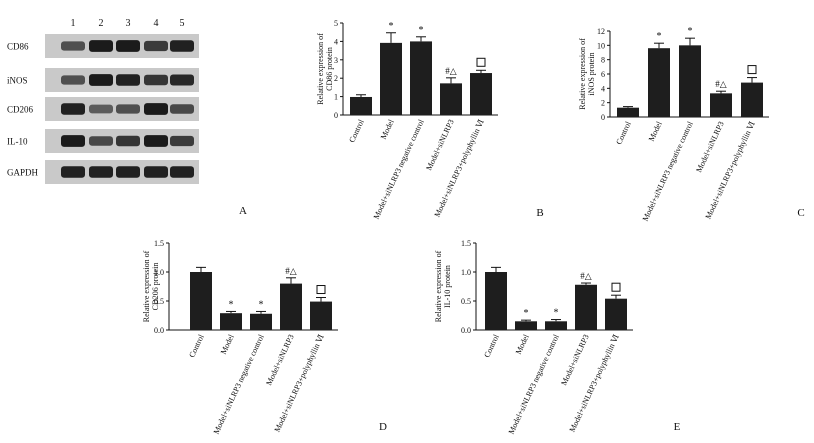 The image size is (814, 443). I want to click on lane-label: 2, so click(101, 23).